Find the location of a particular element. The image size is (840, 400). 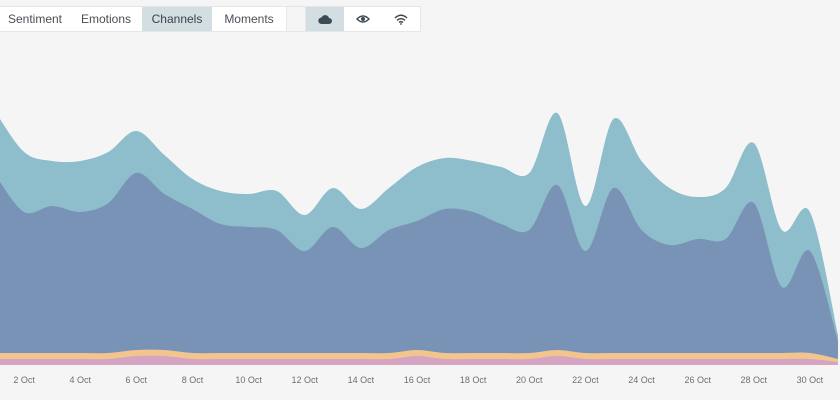

x-tick-label: 4 Oct is located at coordinates (80, 380).